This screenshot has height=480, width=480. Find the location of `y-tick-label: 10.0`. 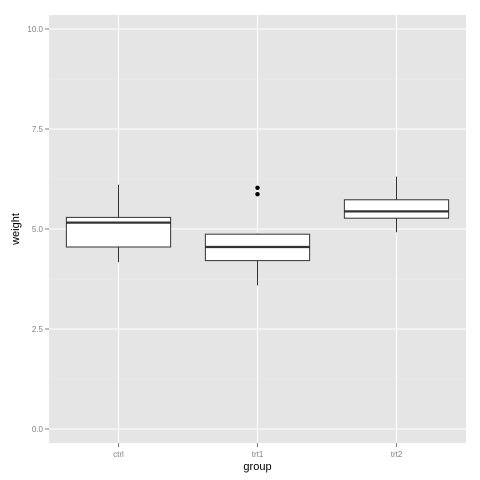

y-tick-label: 10.0 is located at coordinates (35, 29).